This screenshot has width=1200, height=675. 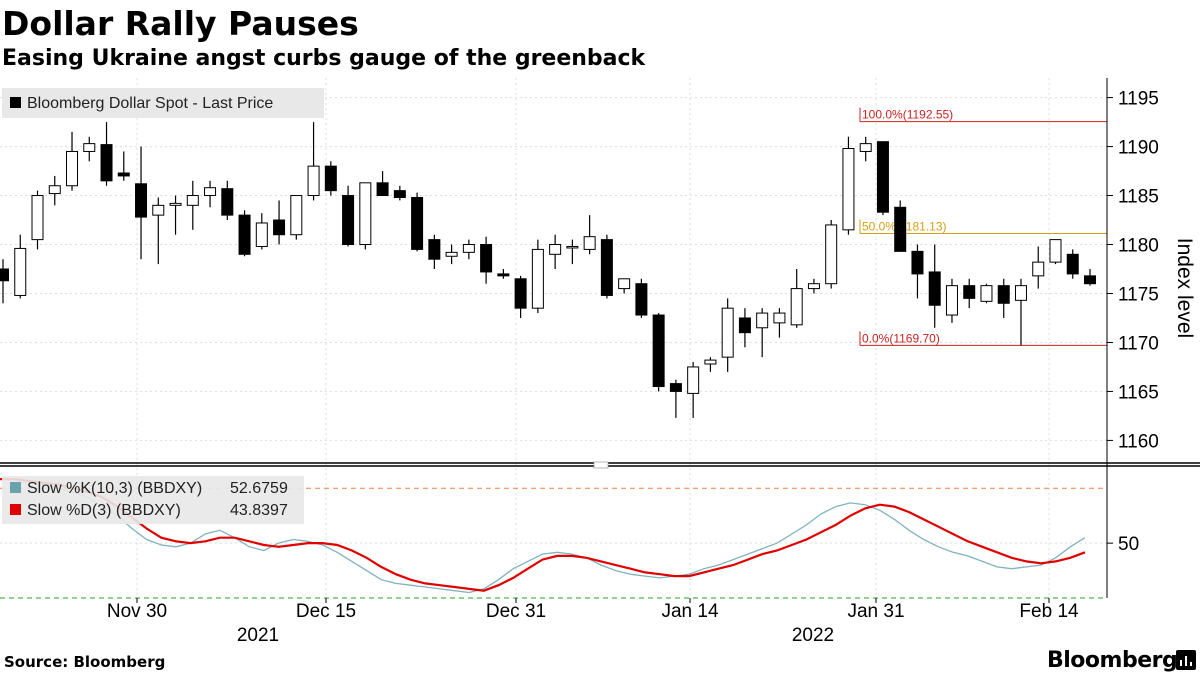 What do you see at coordinates (259, 488) in the screenshot?
I see `osc-legend-value-0: 52.6759` at bounding box center [259, 488].